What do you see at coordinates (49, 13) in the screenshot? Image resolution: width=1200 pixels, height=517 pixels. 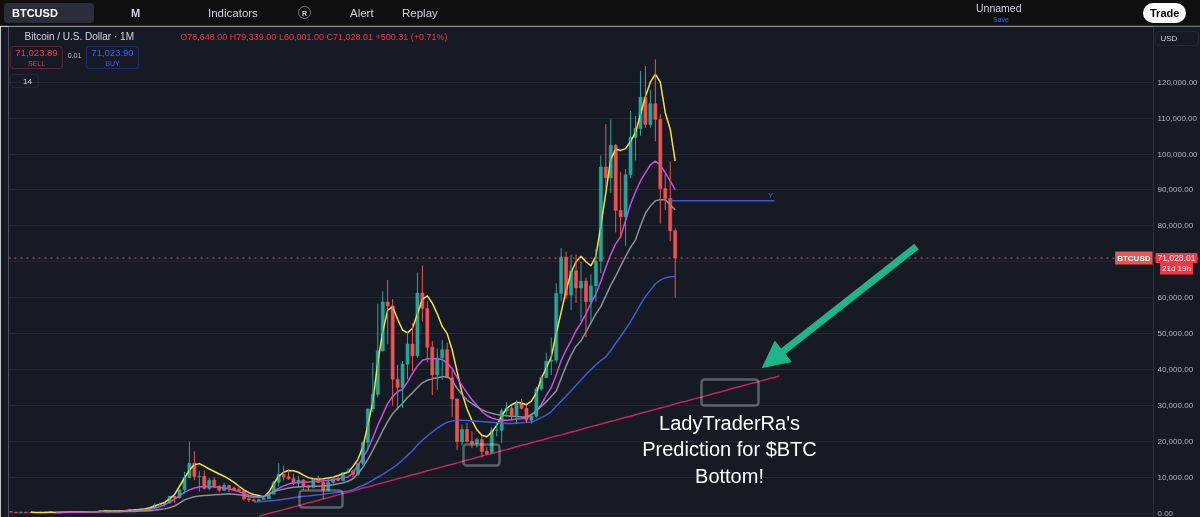 I see `text: BTCUSD` at bounding box center [49, 13].